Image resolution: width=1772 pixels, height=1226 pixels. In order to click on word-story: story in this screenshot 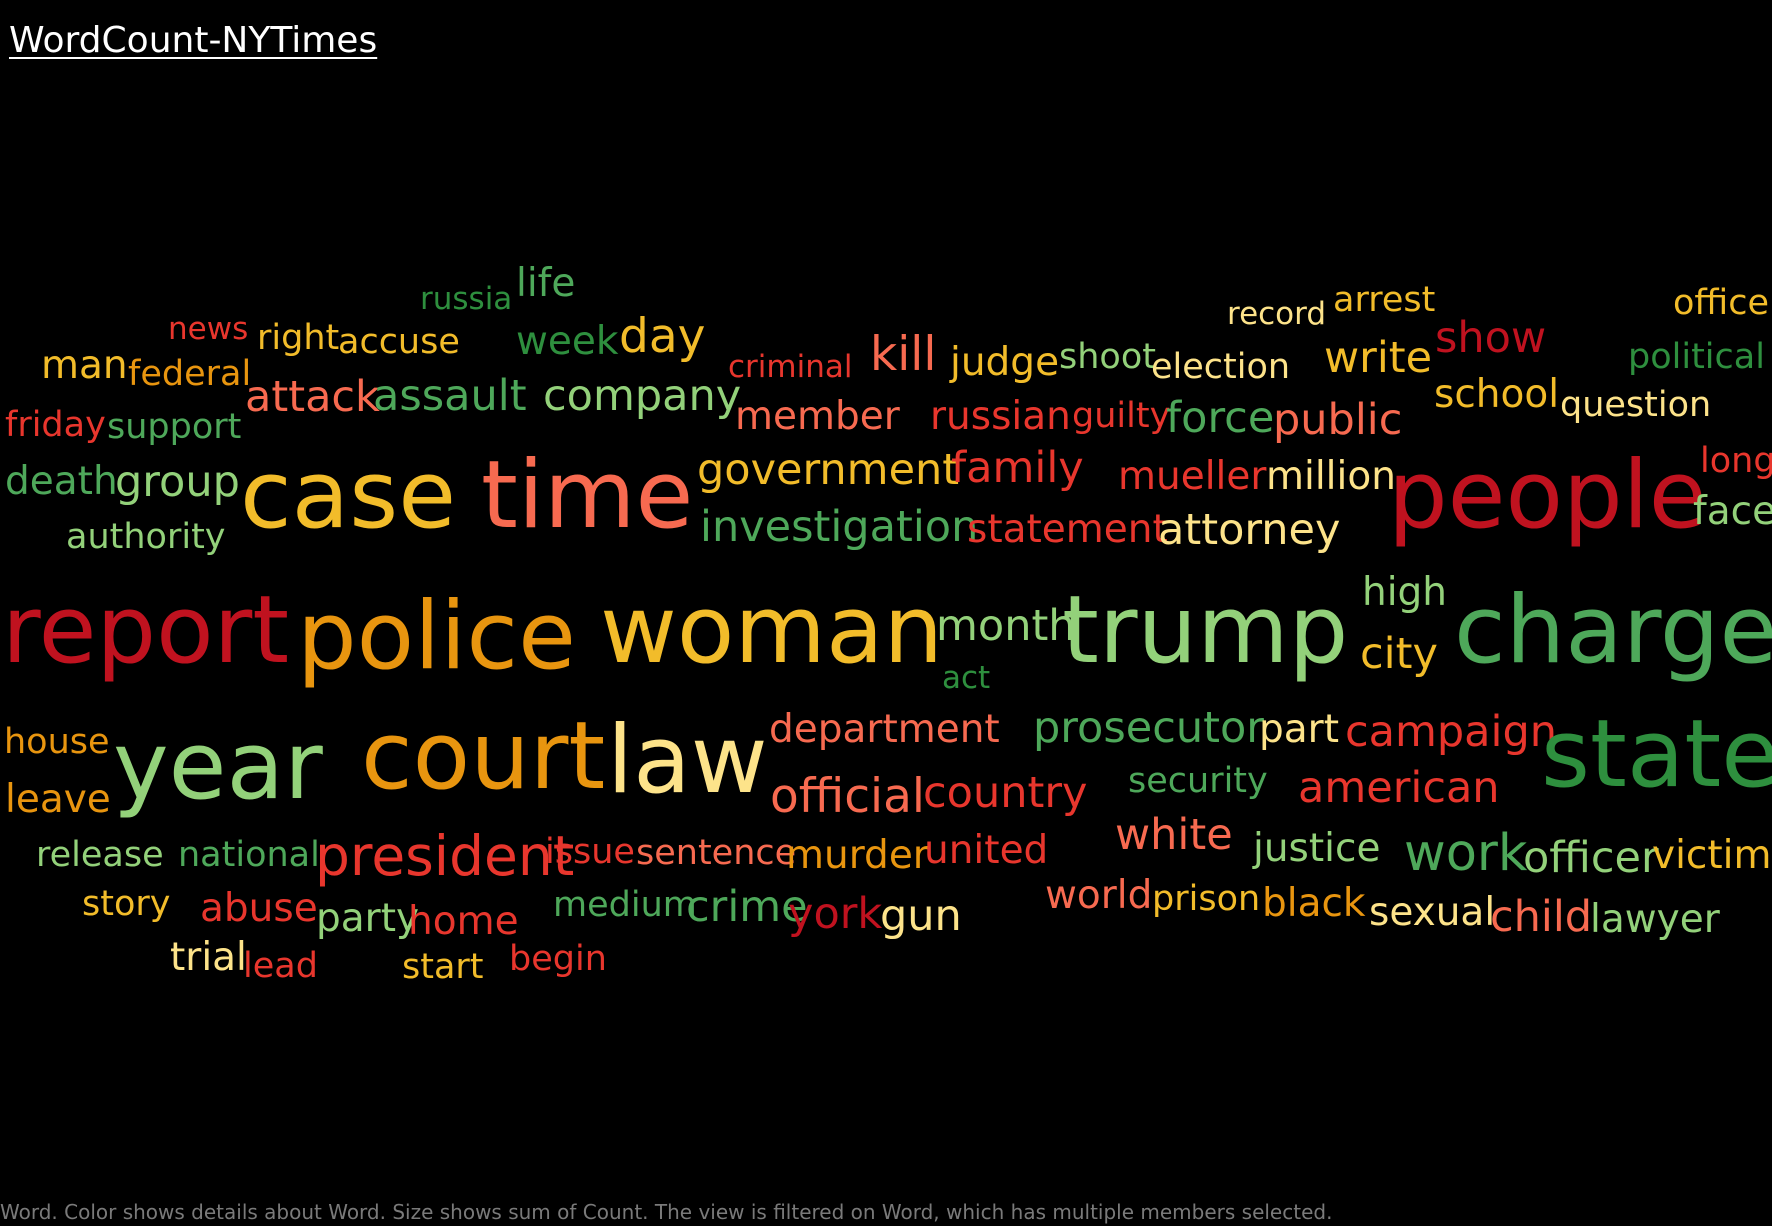, I will do `click(126, 904)`.